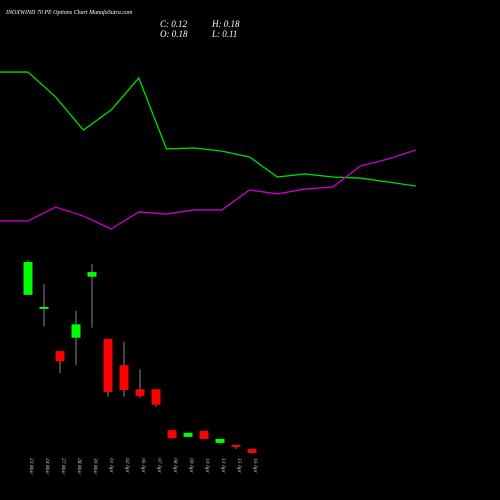  I want to click on ohlc-label: L: 0.11, so click(224, 34).